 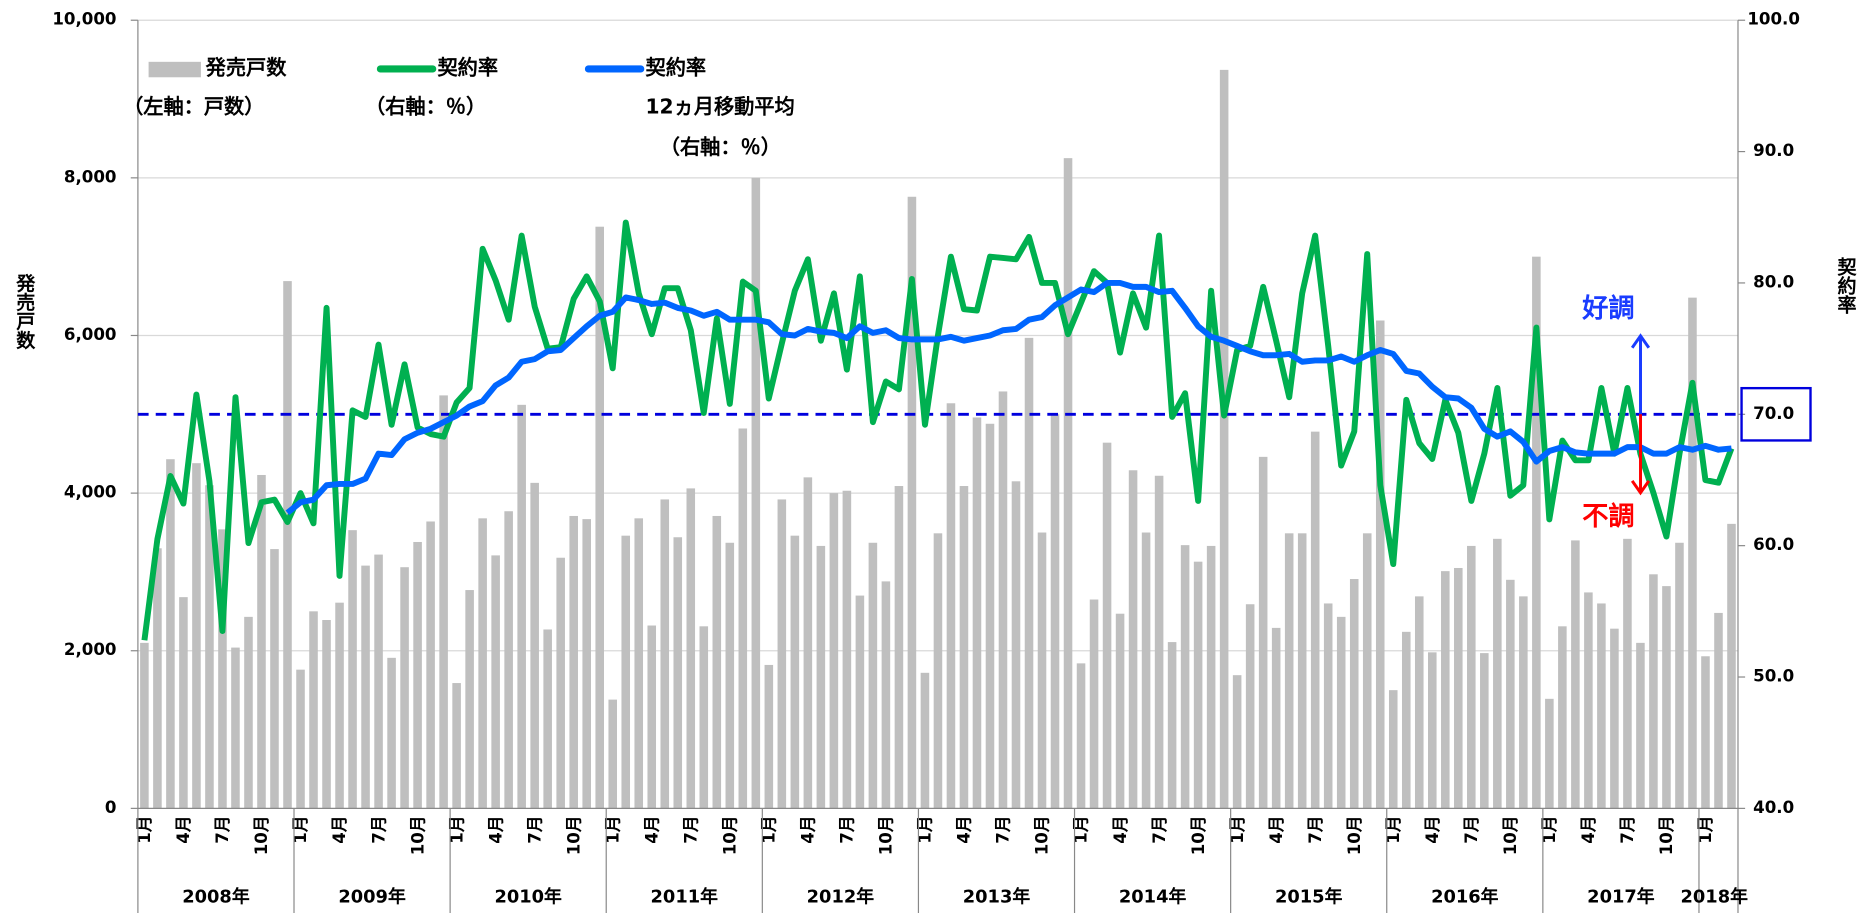 What do you see at coordinates (216, 897) in the screenshot?
I see `year-label: 2008年` at bounding box center [216, 897].